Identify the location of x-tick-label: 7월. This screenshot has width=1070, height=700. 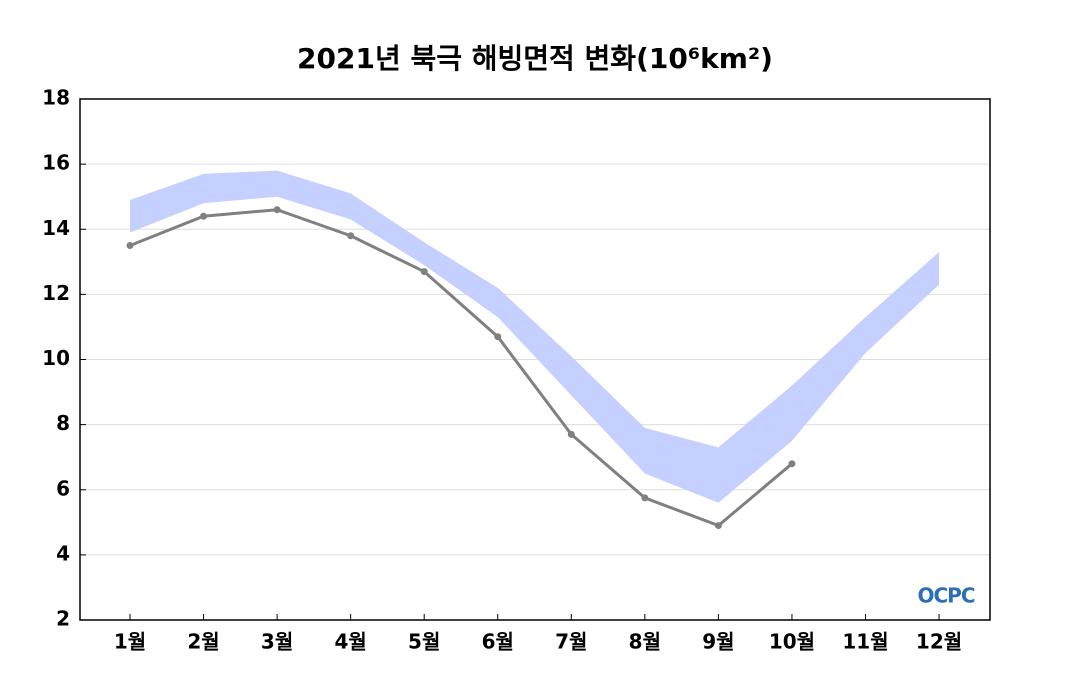
(571, 642).